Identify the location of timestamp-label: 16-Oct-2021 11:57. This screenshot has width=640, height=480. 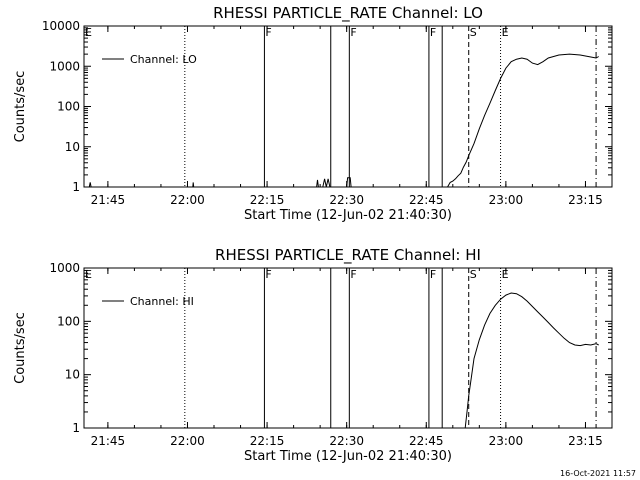
(598, 473).